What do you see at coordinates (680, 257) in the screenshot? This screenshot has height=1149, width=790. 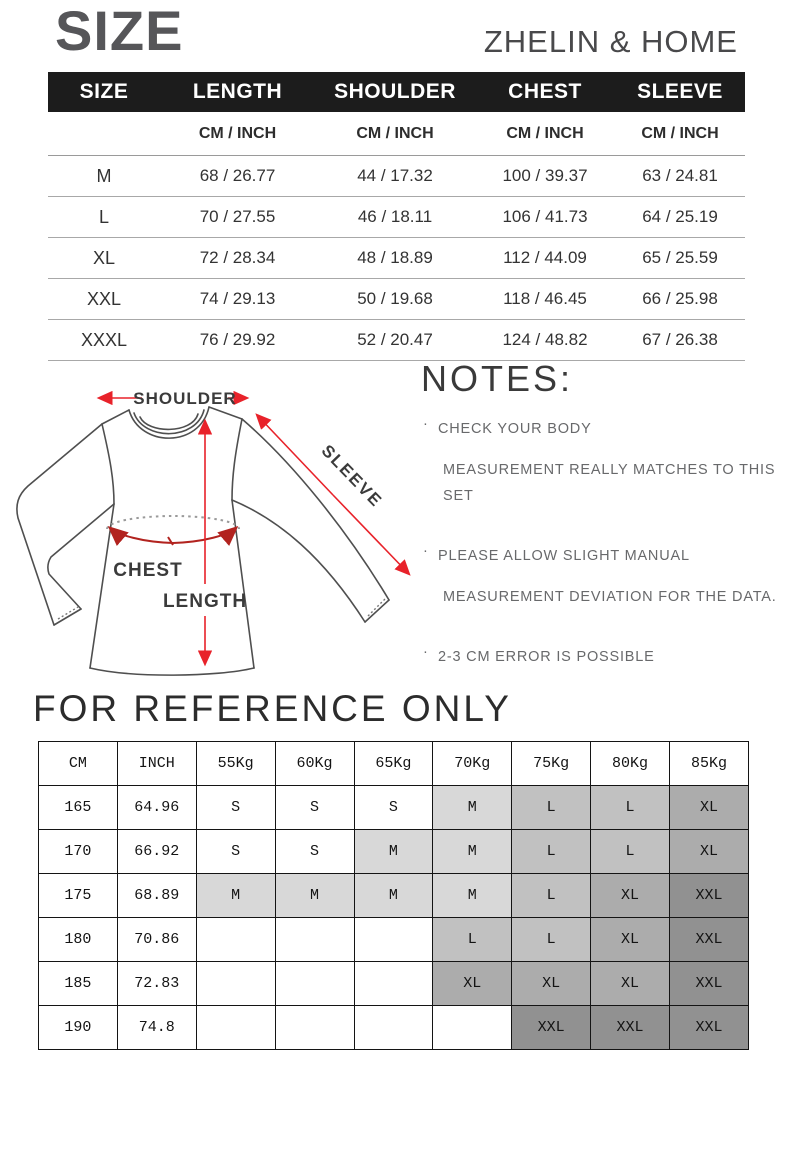 I see `measurement-value: 65 / 25.59` at bounding box center [680, 257].